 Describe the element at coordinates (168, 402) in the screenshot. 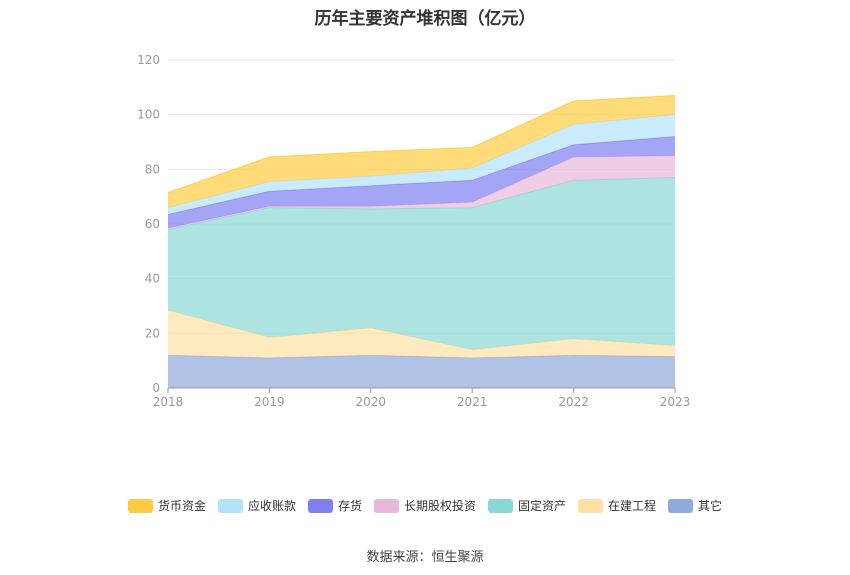

I see `x-tick-label: 2018` at that location.